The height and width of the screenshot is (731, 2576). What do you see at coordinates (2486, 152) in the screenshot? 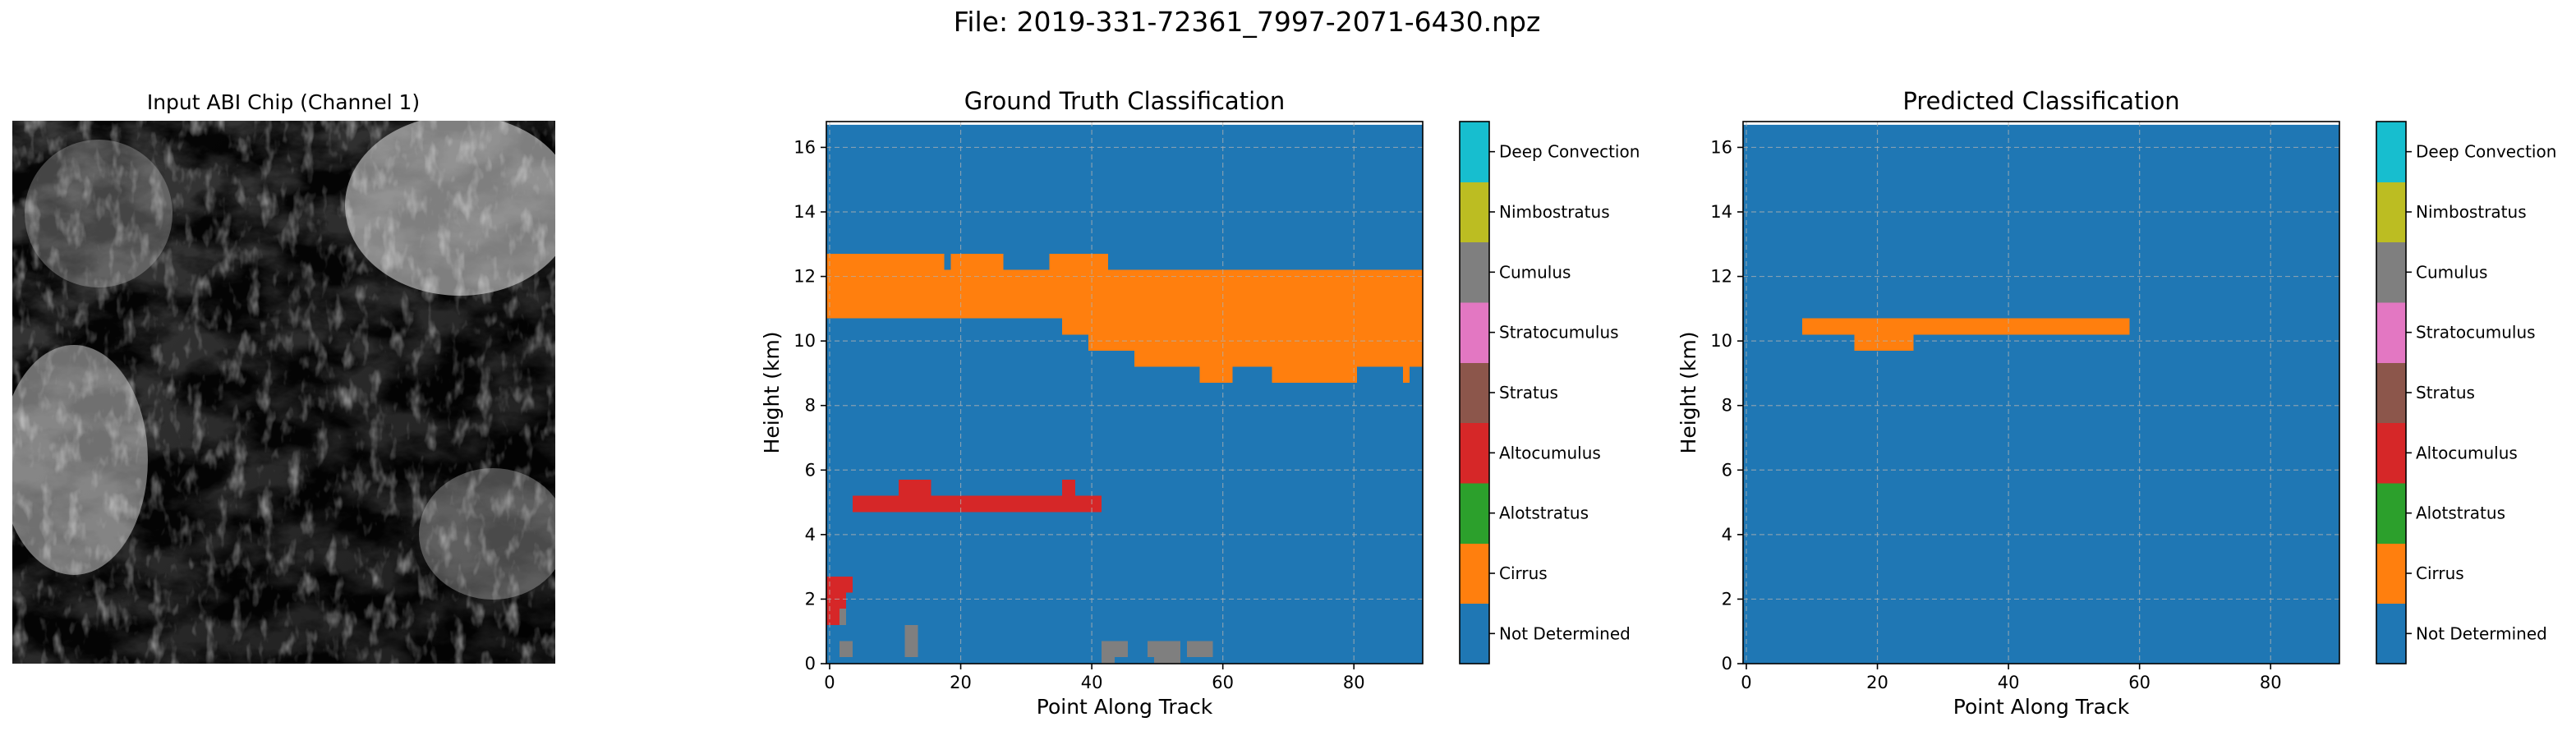
I see `predicted-colorbar-label: Deep Convection` at bounding box center [2486, 152].